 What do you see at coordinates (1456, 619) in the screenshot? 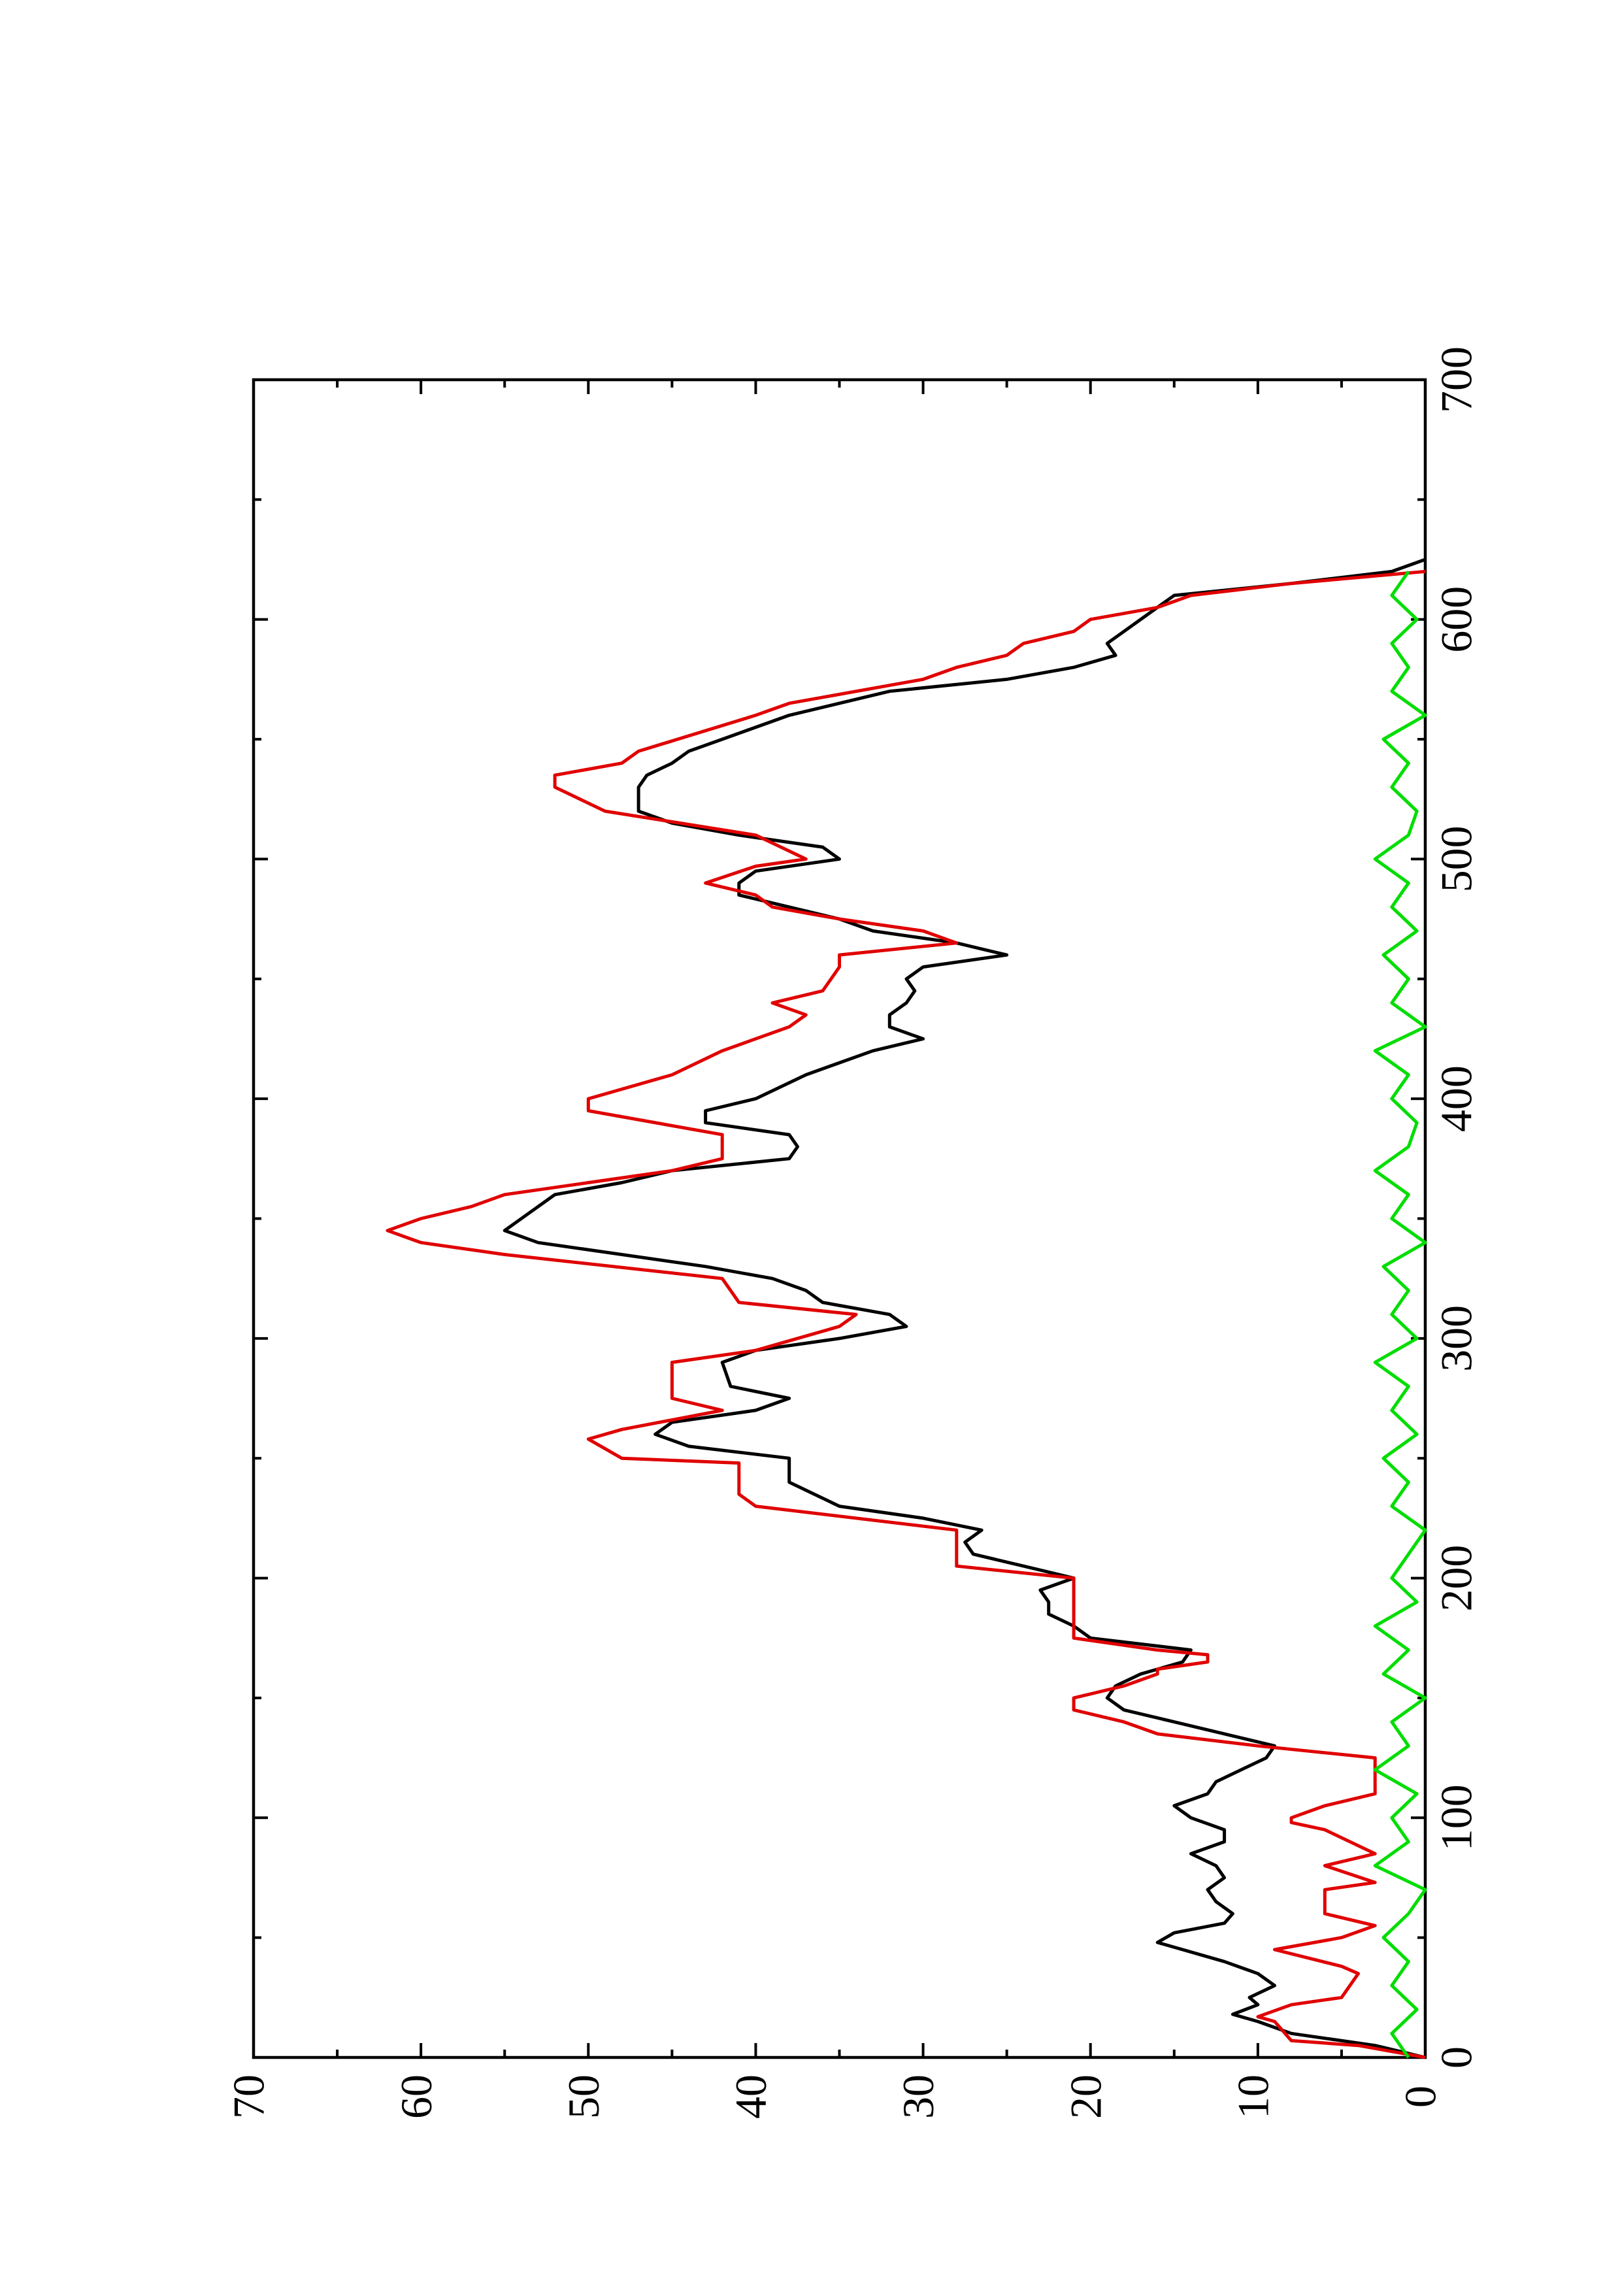
I see `x-tick-label: 600` at bounding box center [1456, 619].